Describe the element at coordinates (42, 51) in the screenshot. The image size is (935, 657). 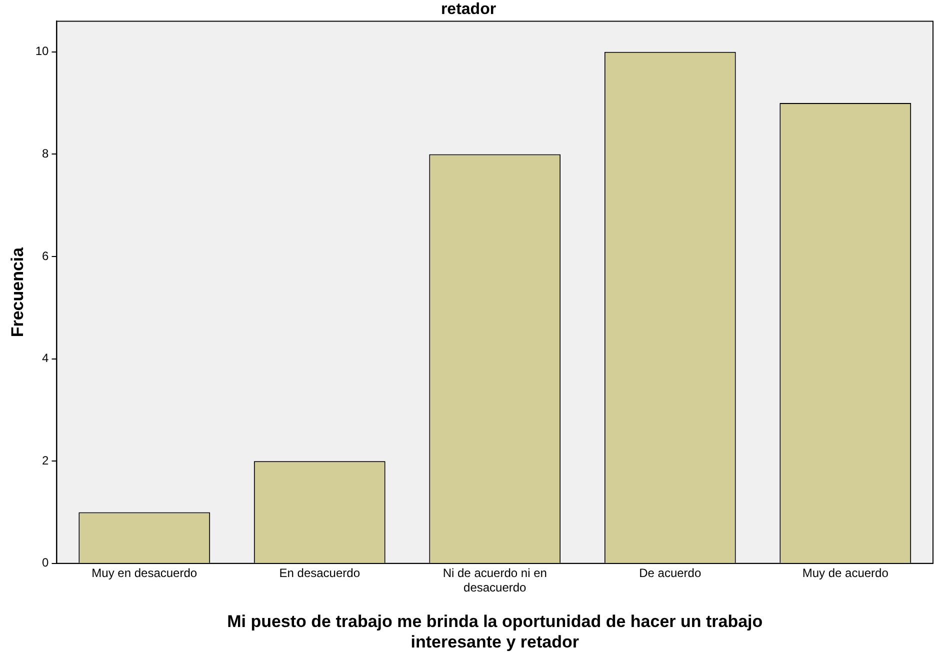
I see `y-tick-label: 10` at that location.